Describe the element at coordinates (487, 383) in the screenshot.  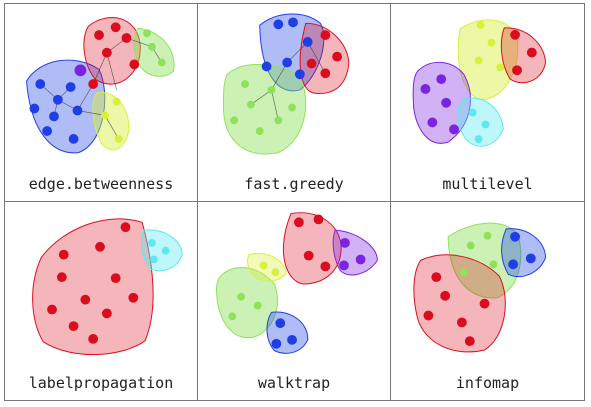
I see `panel-label: infomap` at that location.